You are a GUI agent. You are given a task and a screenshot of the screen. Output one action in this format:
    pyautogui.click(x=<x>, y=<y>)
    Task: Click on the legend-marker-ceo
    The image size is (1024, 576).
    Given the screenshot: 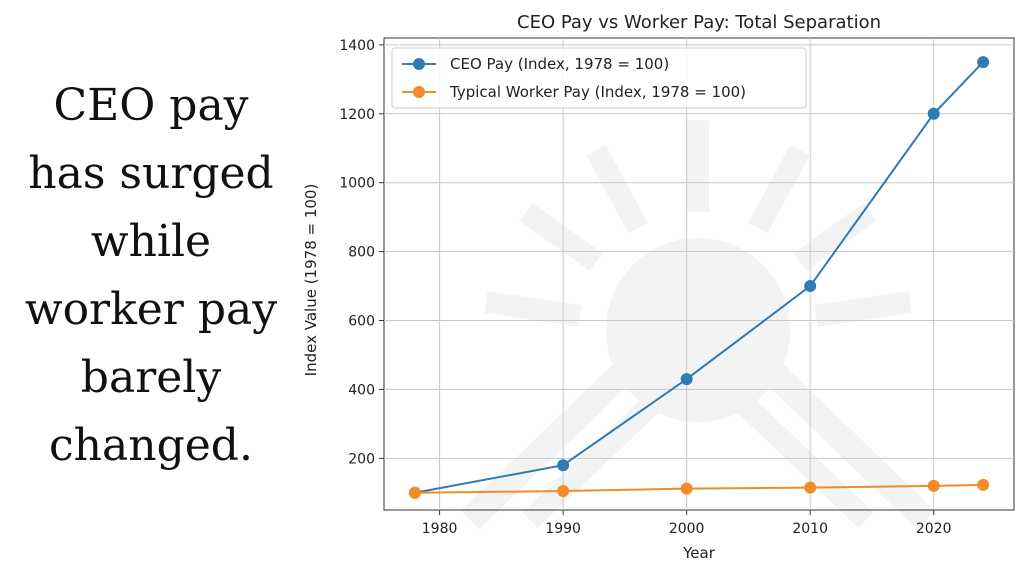 What is the action you would take?
    pyautogui.click(x=419, y=64)
    